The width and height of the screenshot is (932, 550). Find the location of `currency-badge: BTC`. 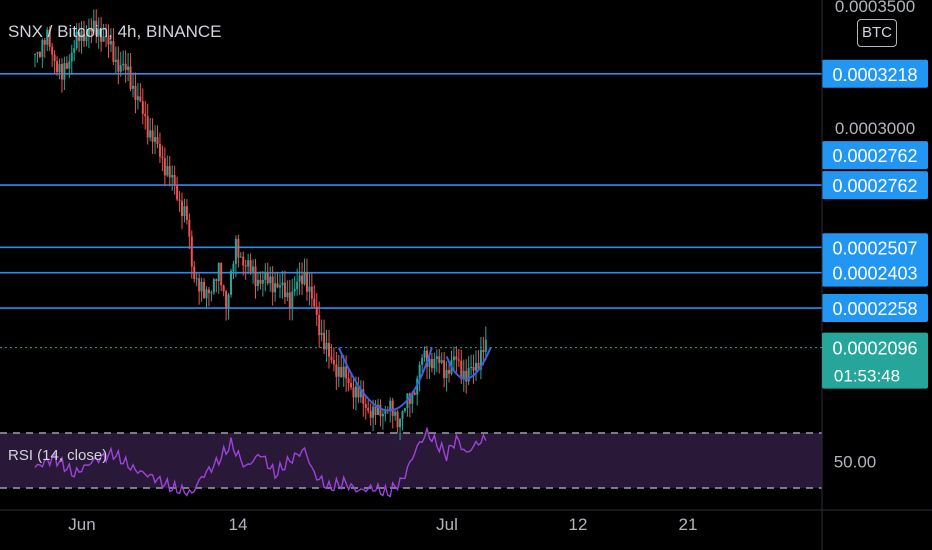

currency-badge: BTC is located at coordinates (877, 33).